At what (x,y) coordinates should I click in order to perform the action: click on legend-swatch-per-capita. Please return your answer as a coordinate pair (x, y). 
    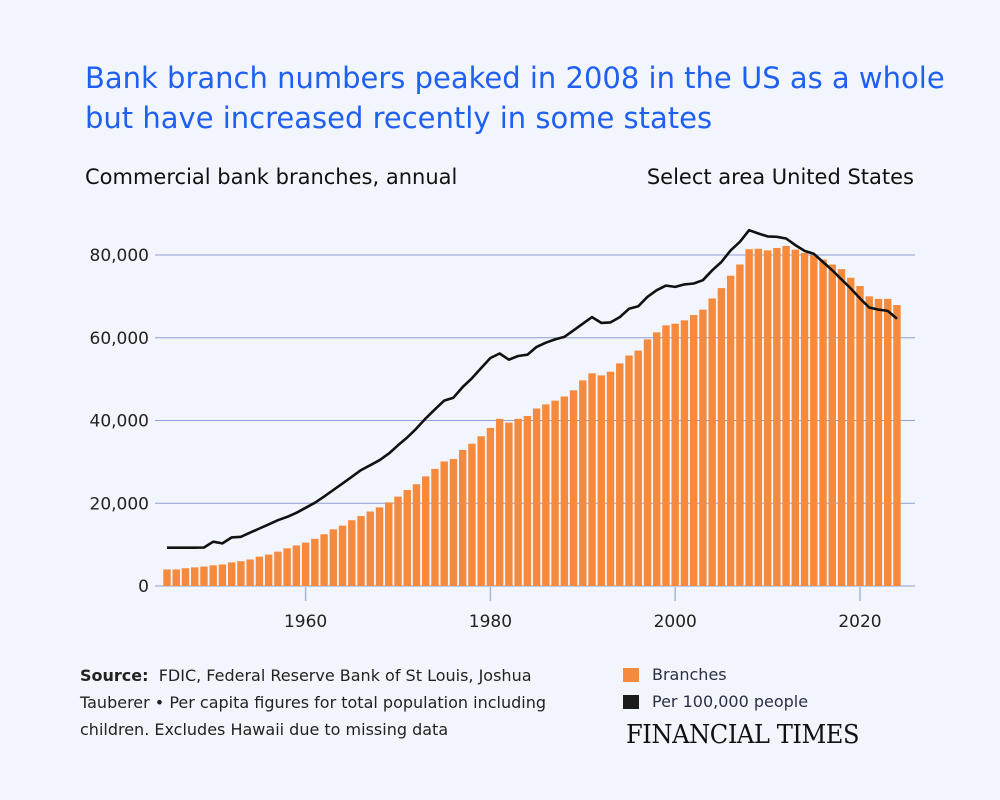
    Looking at the image, I should click on (631, 701).